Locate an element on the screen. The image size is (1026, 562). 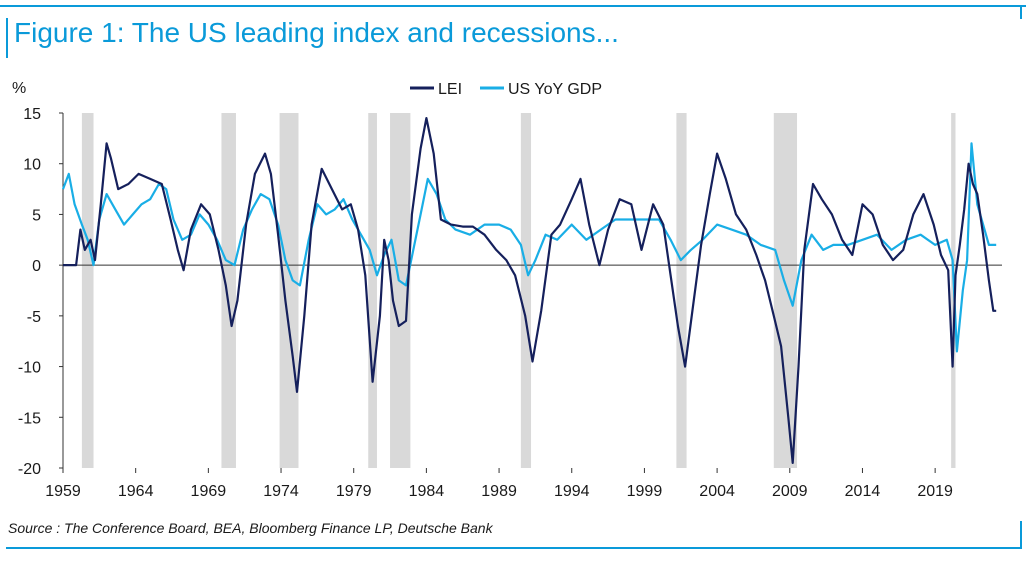
y-axis-unit-label: % is located at coordinates (19, 88).